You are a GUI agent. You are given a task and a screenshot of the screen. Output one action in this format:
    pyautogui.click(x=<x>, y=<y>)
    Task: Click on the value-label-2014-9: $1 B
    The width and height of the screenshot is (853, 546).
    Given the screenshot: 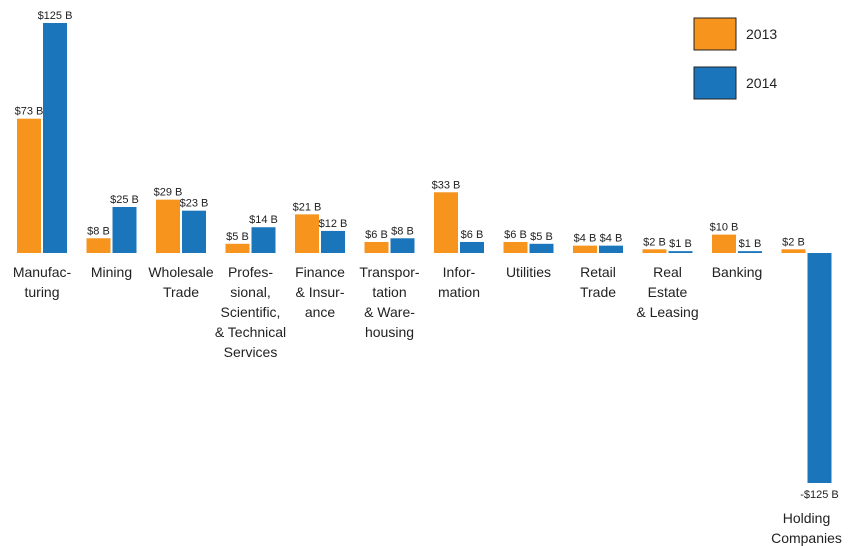 What is the action you would take?
    pyautogui.click(x=680, y=244)
    